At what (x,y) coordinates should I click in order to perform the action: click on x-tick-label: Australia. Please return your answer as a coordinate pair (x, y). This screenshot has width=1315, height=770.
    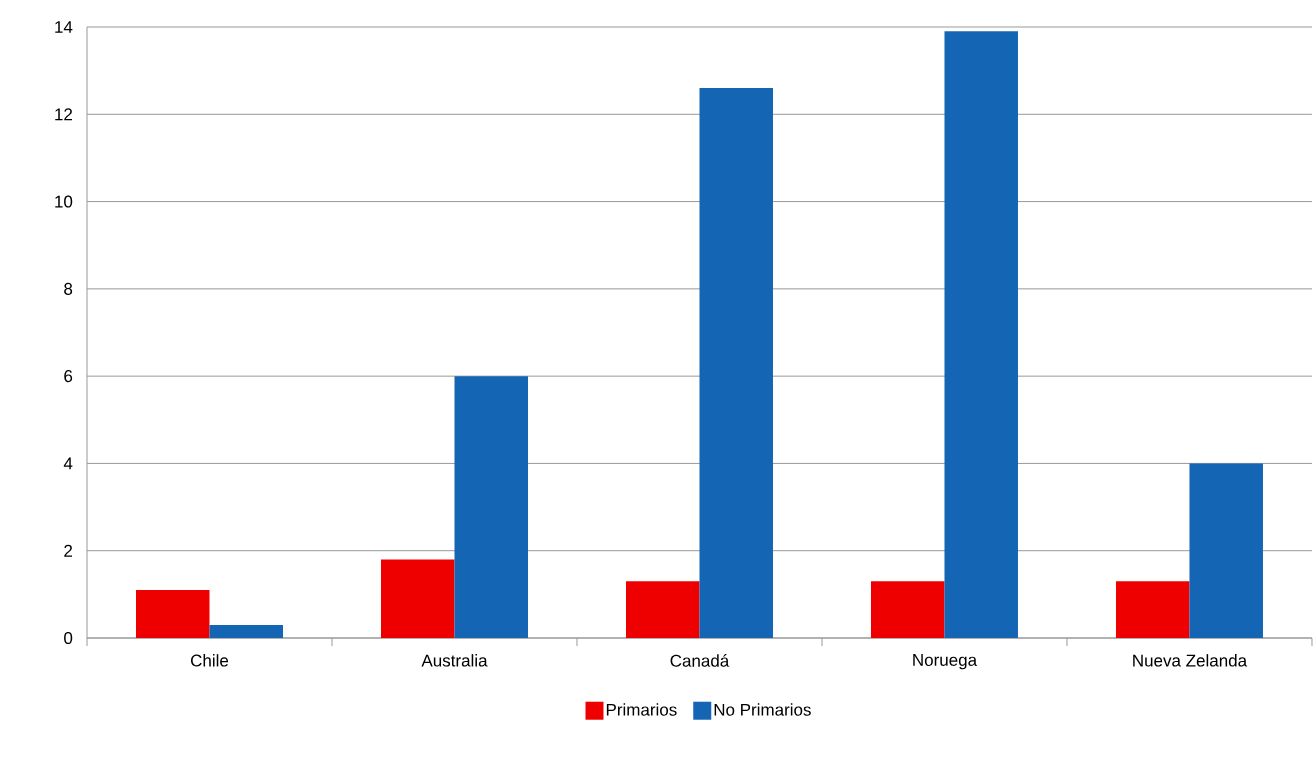
    Looking at the image, I should click on (454, 660).